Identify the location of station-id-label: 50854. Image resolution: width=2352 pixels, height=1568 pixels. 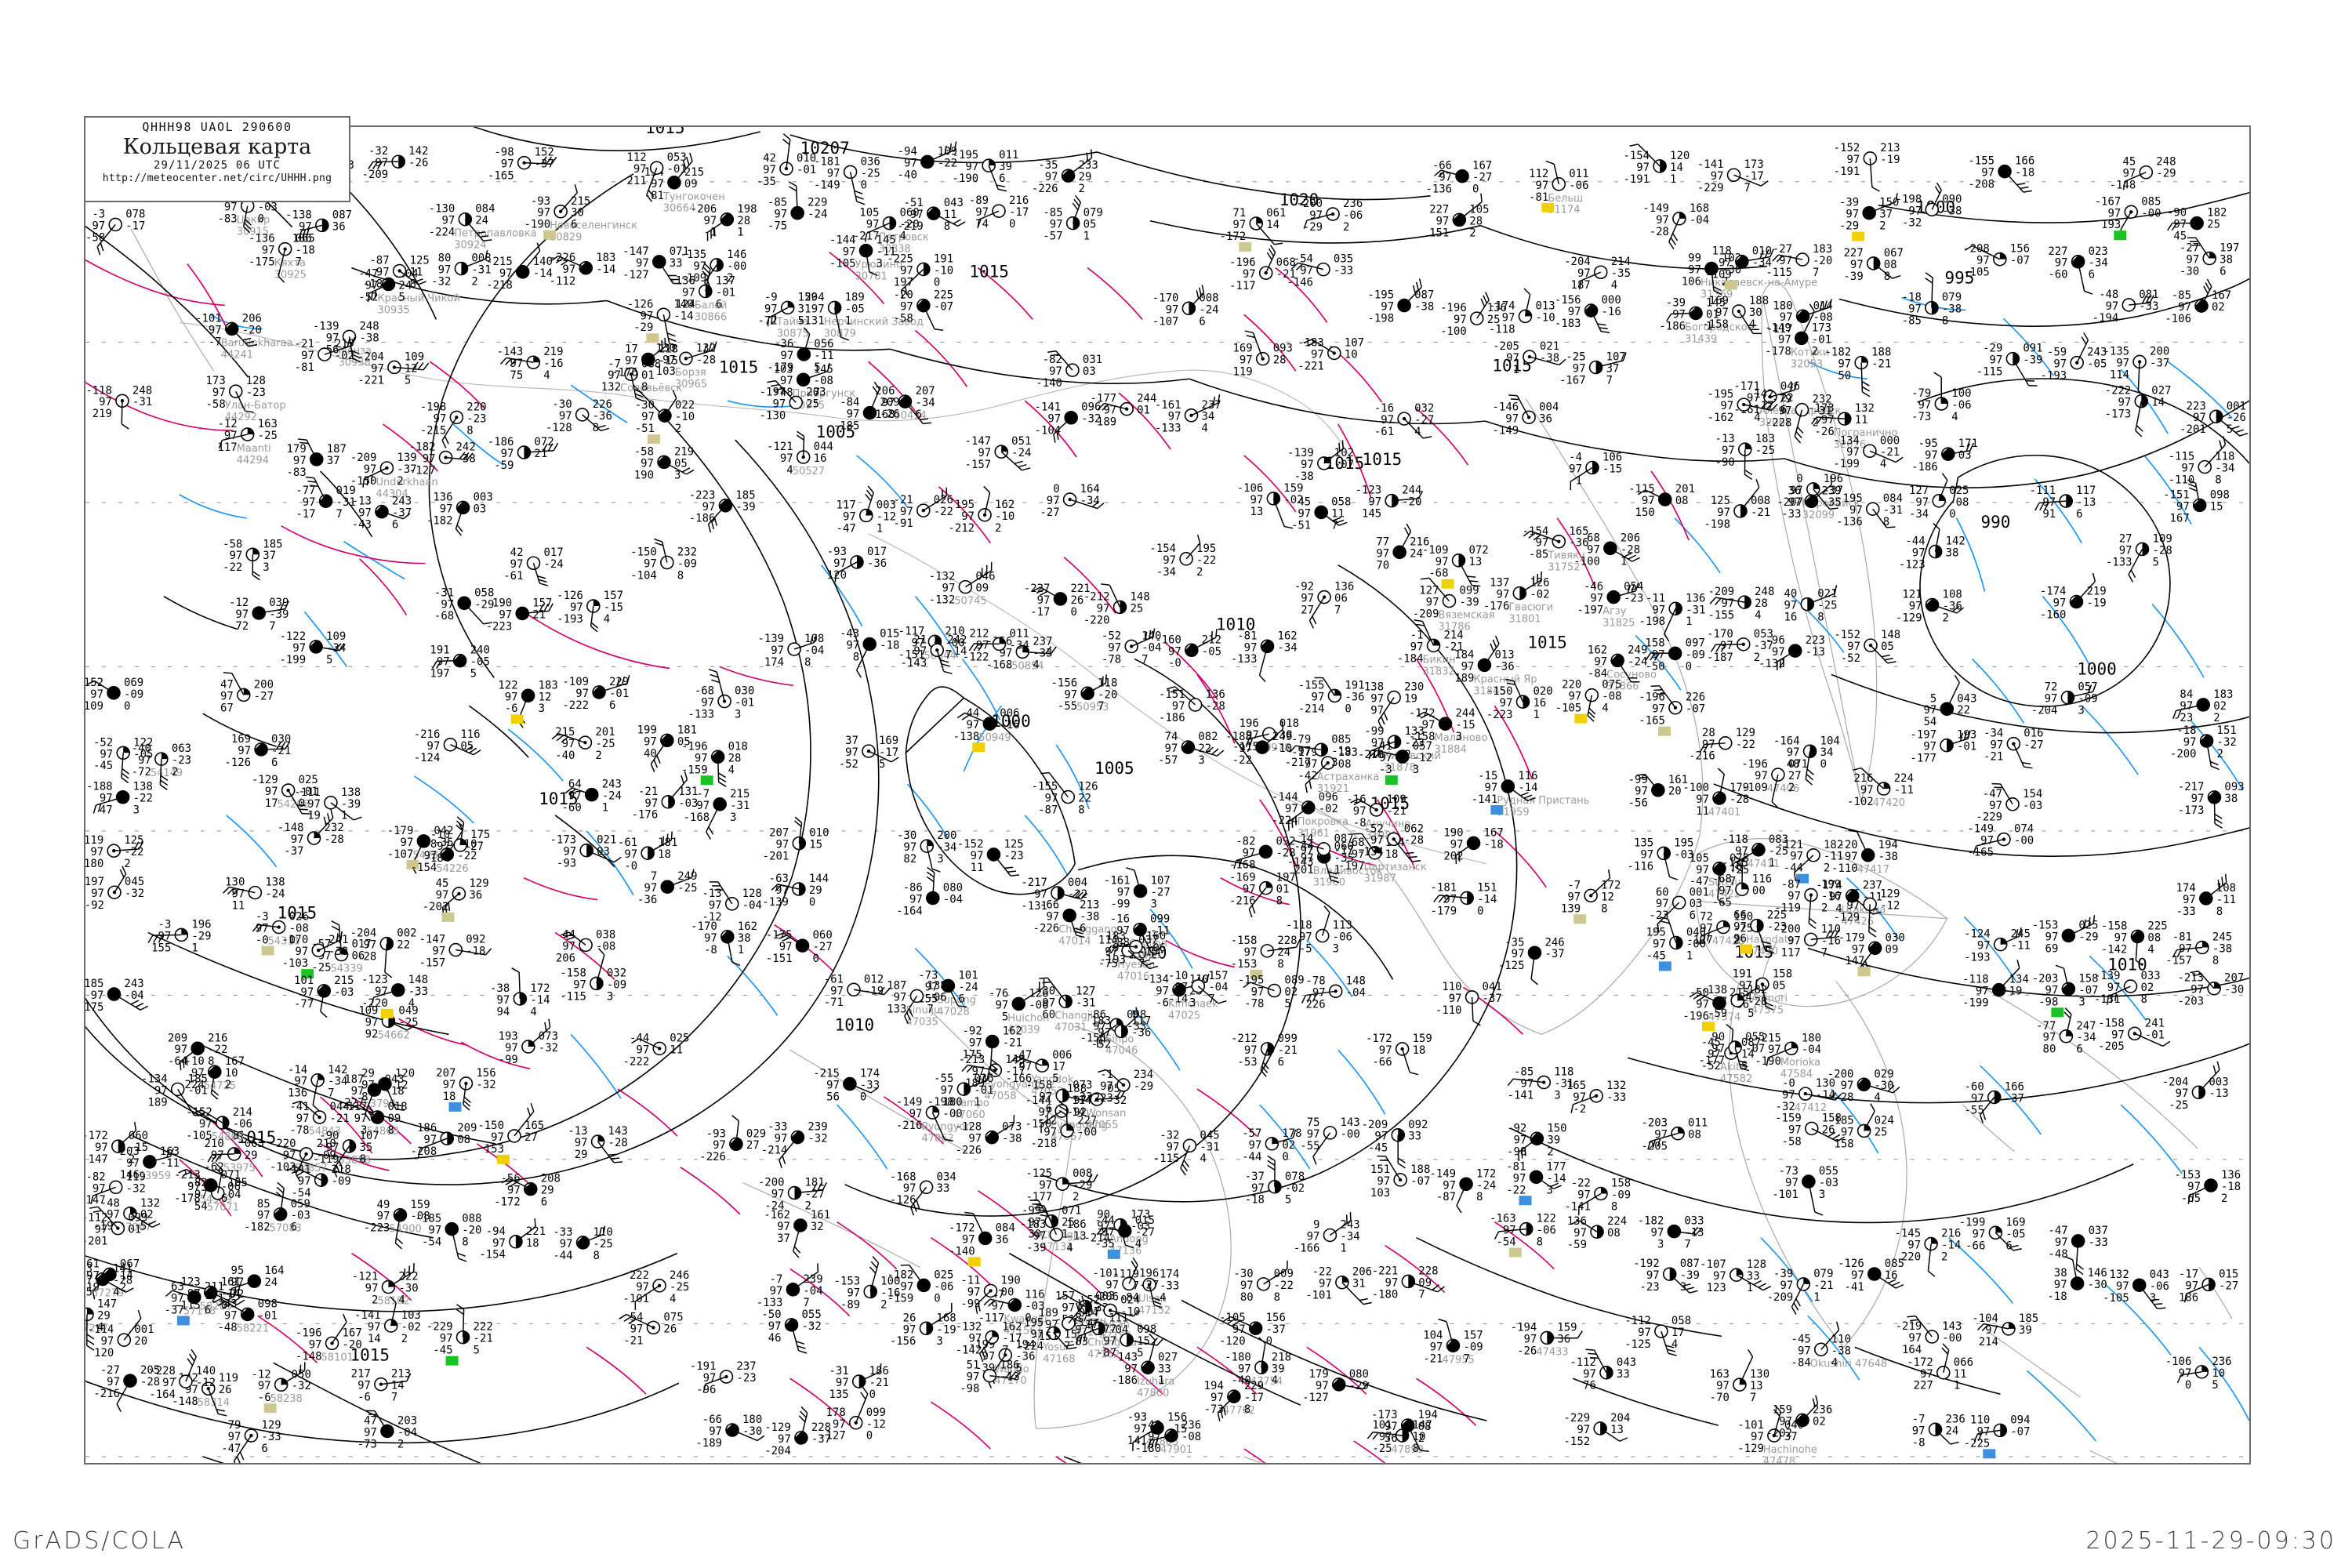
(1027, 666).